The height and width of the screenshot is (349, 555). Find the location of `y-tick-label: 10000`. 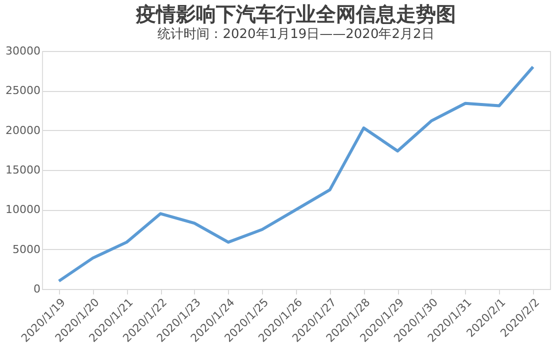

y-tick-label: 10000 is located at coordinates (23, 209).